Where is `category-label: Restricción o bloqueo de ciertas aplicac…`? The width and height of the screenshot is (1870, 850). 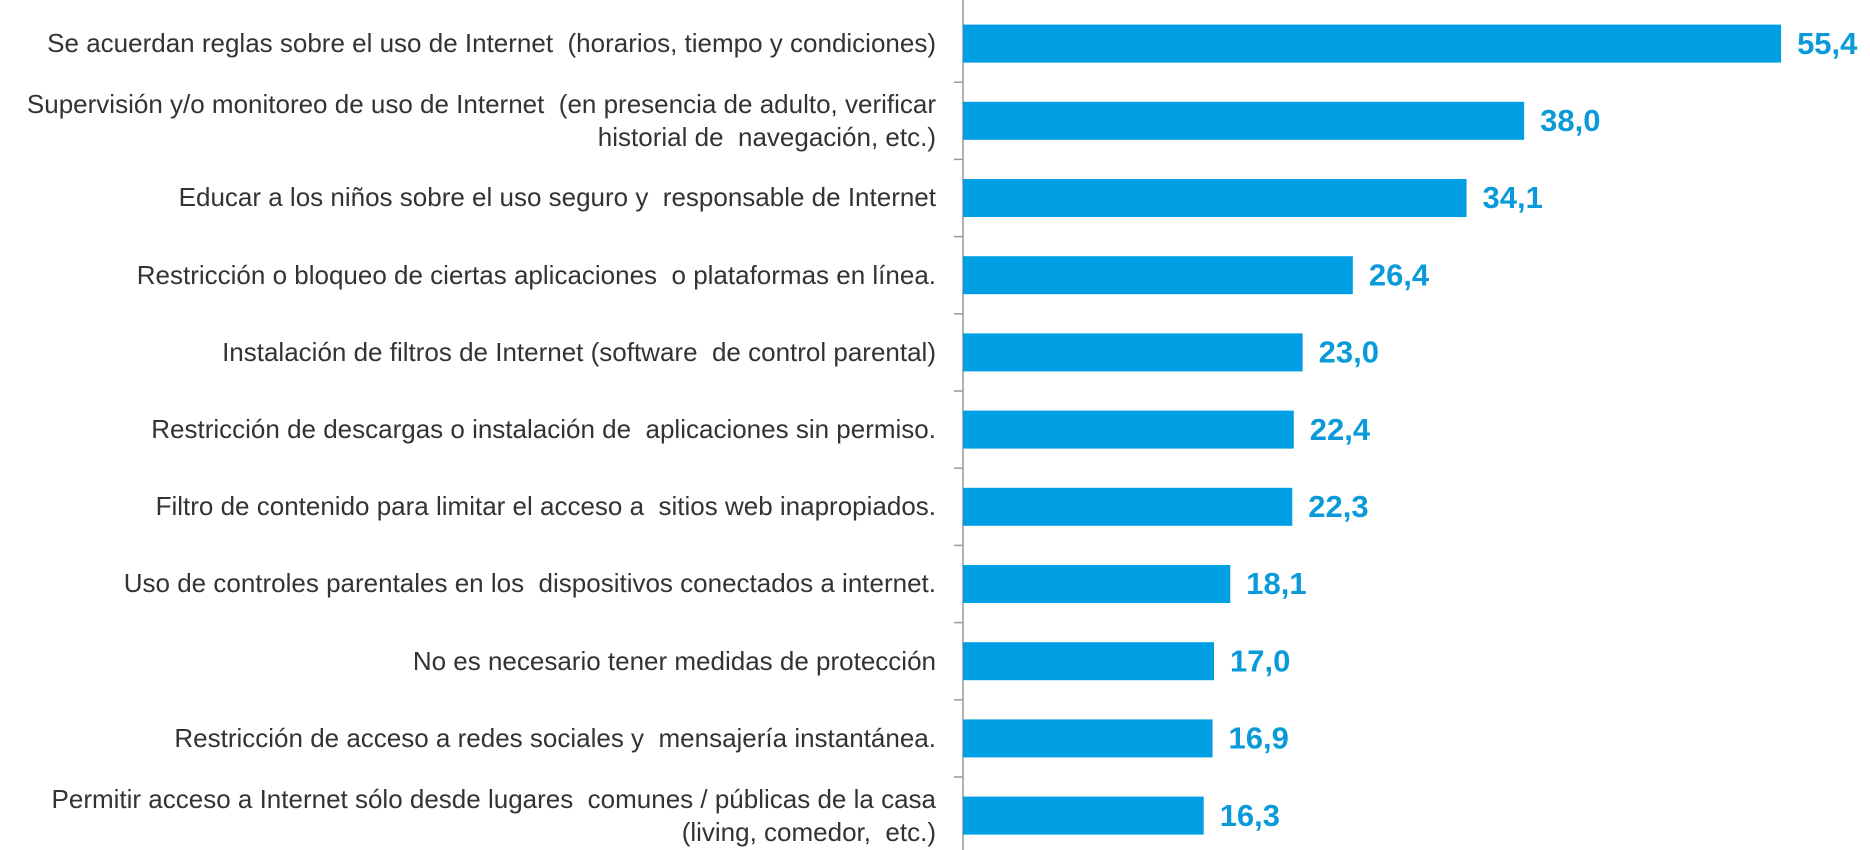 category-label: Restricción o bloqueo de ciertas aplicac… is located at coordinates (536, 274).